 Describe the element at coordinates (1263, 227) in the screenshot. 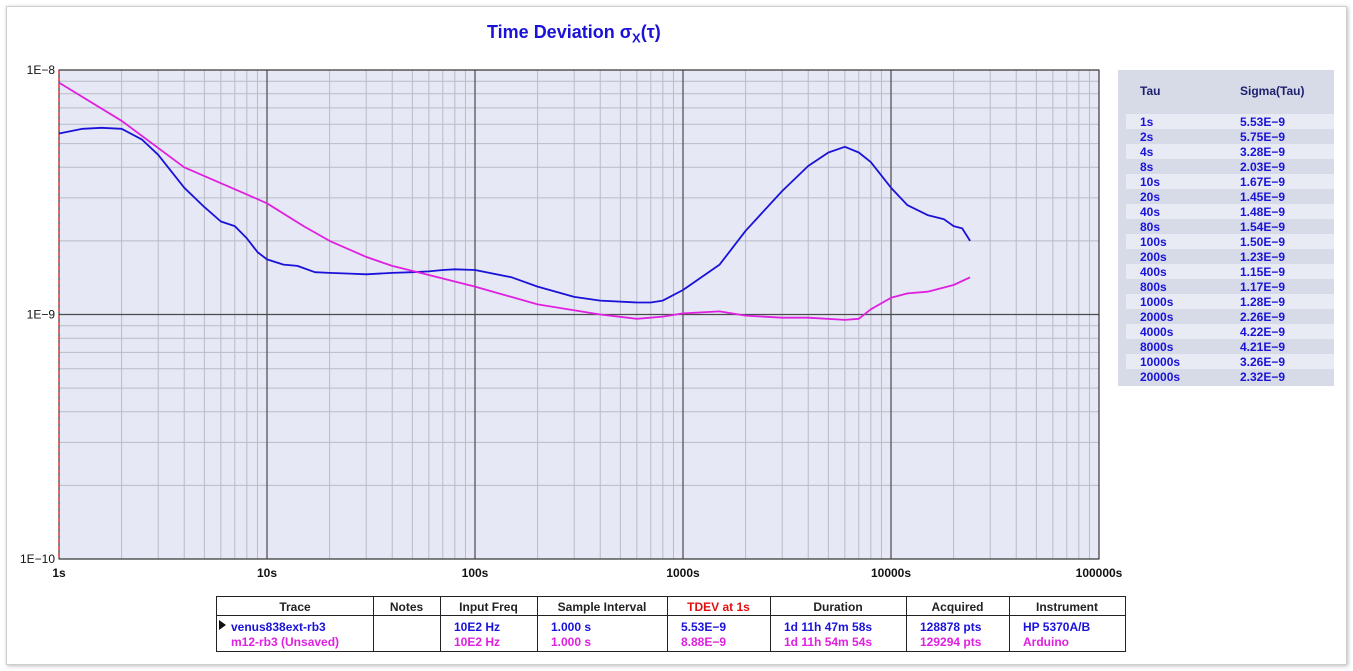

I see `stats-sigma: 1.54E−9` at that location.